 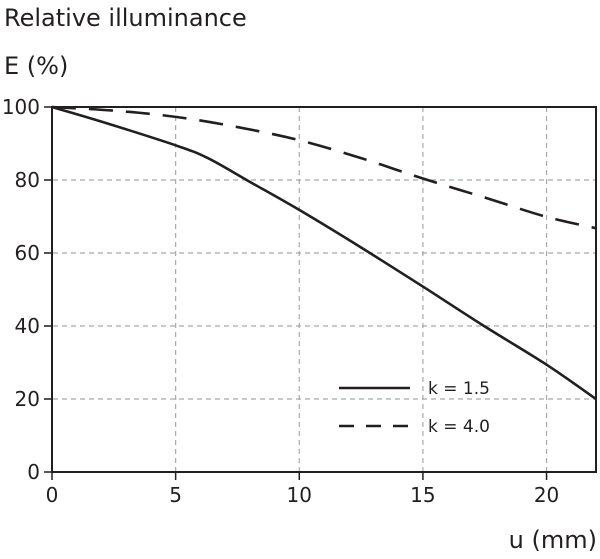 I want to click on x-tick-label: 5, so click(x=175, y=495).